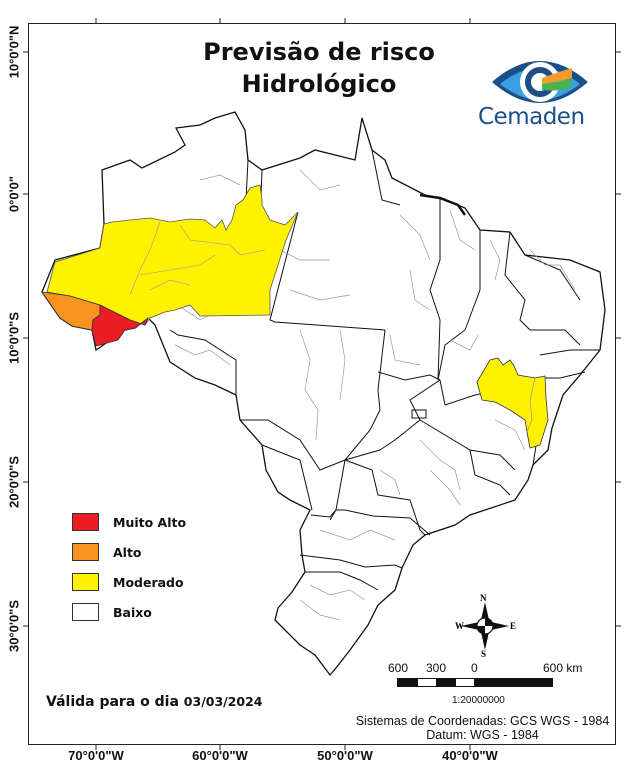 This screenshot has width=642, height=768. I want to click on title-line-2: Hidrológico, so click(319, 84).